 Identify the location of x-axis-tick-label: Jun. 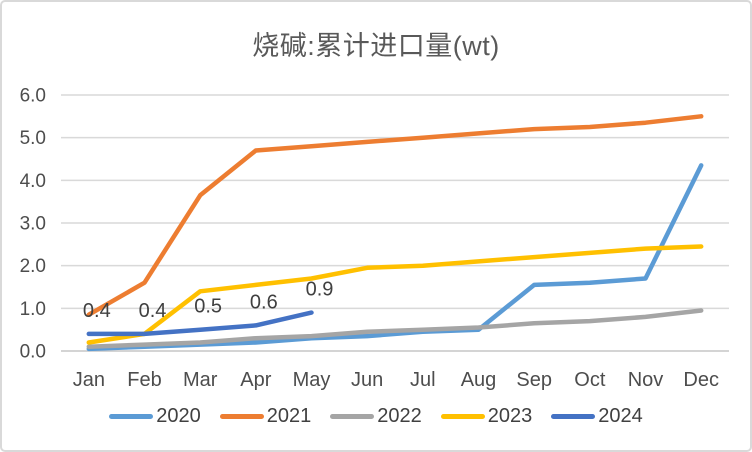
(367, 380).